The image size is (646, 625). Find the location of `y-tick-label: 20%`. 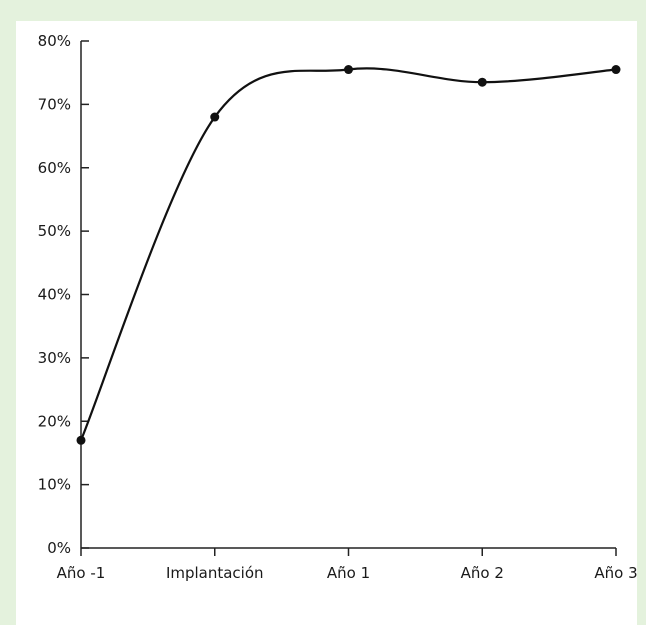

y-tick-label: 20% is located at coordinates (54, 421).